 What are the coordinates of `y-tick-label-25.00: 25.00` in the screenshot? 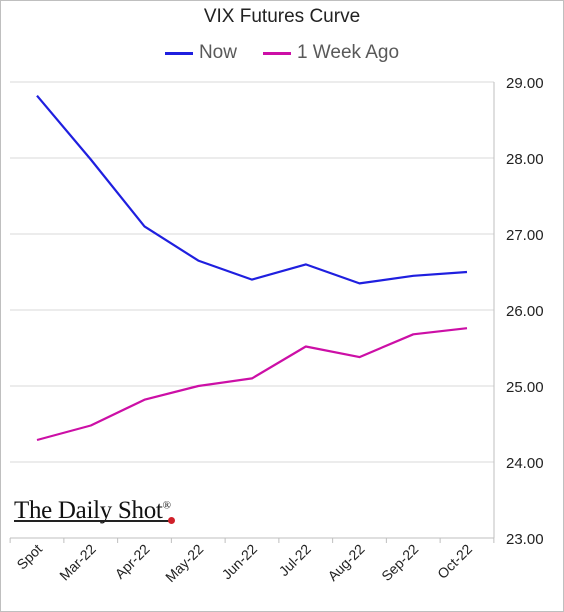 It's located at (525, 387).